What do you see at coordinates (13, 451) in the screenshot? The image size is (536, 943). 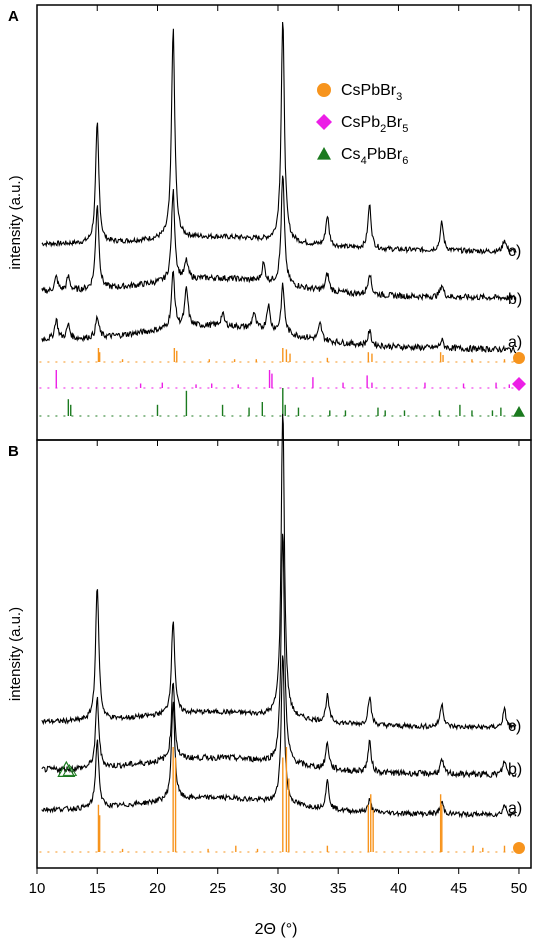 I see `panel-label: B` at bounding box center [13, 451].